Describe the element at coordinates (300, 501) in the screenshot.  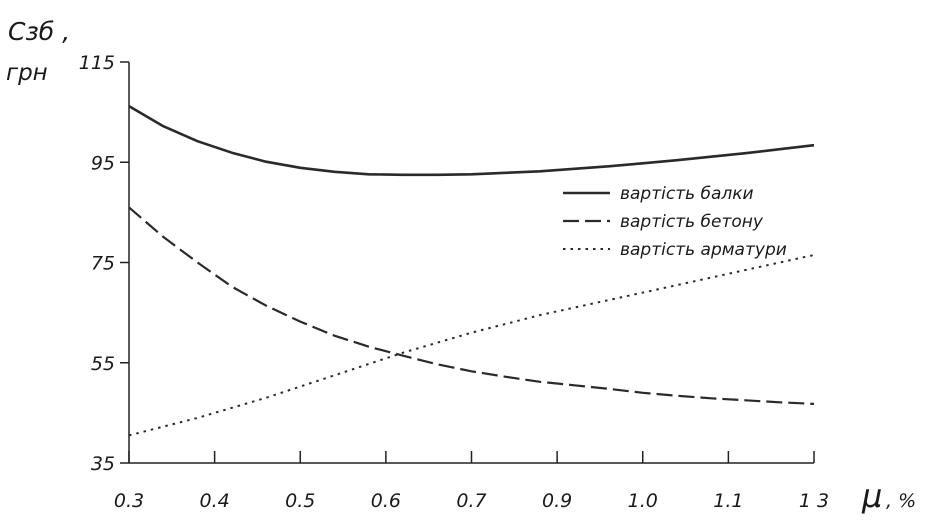
I see `x-tick-label: 0.5` at that location.